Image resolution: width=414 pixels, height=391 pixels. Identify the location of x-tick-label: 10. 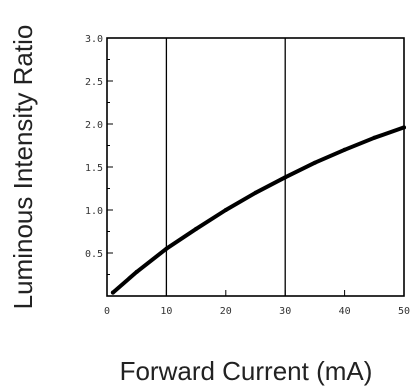
(166, 311).